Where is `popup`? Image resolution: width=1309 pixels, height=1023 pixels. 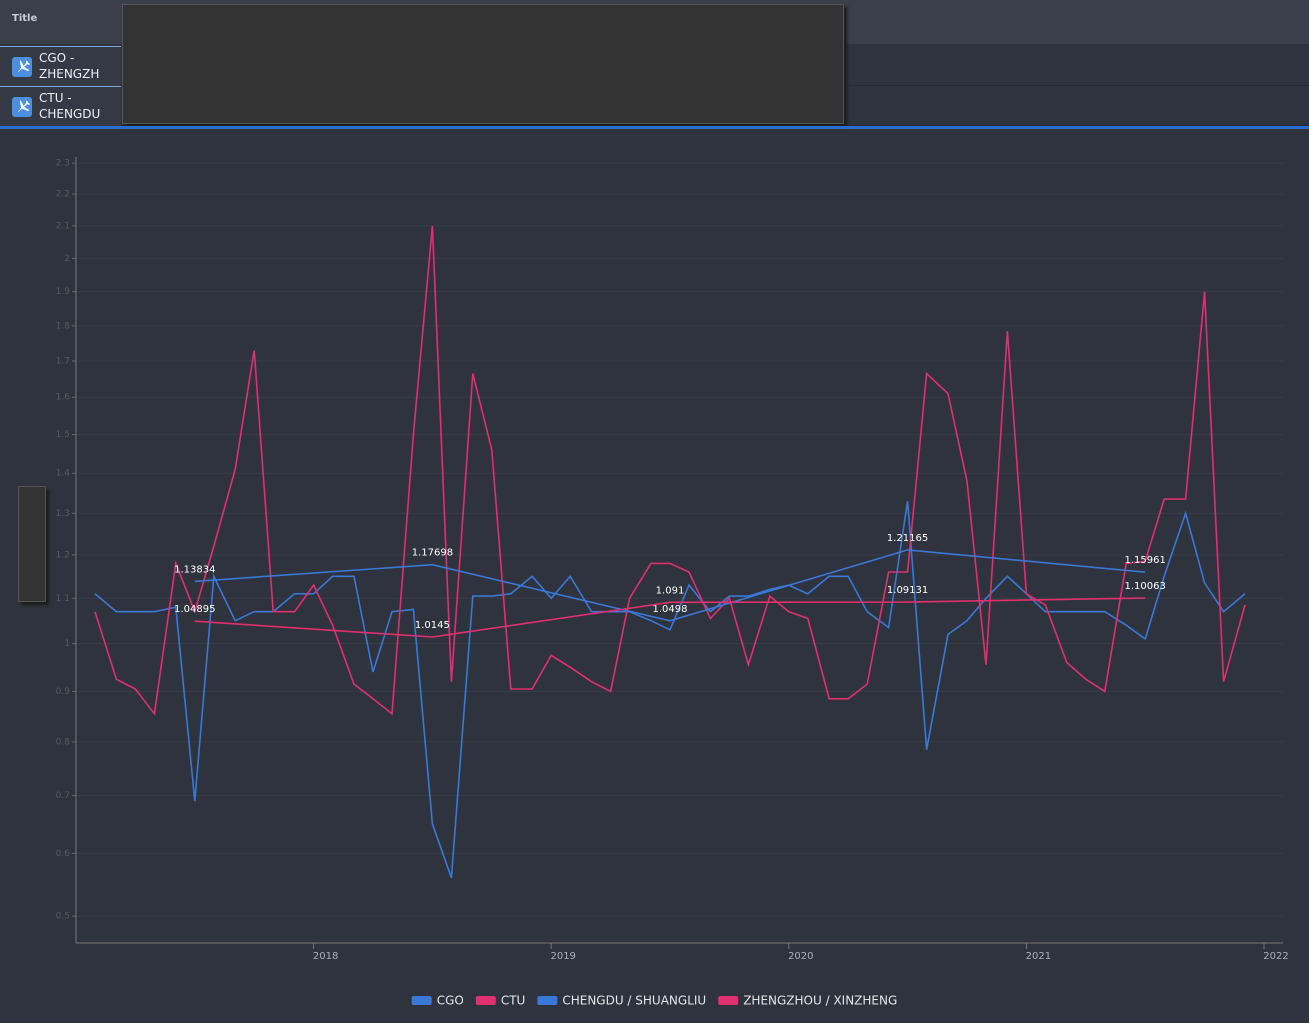 popup is located at coordinates (483, 64).